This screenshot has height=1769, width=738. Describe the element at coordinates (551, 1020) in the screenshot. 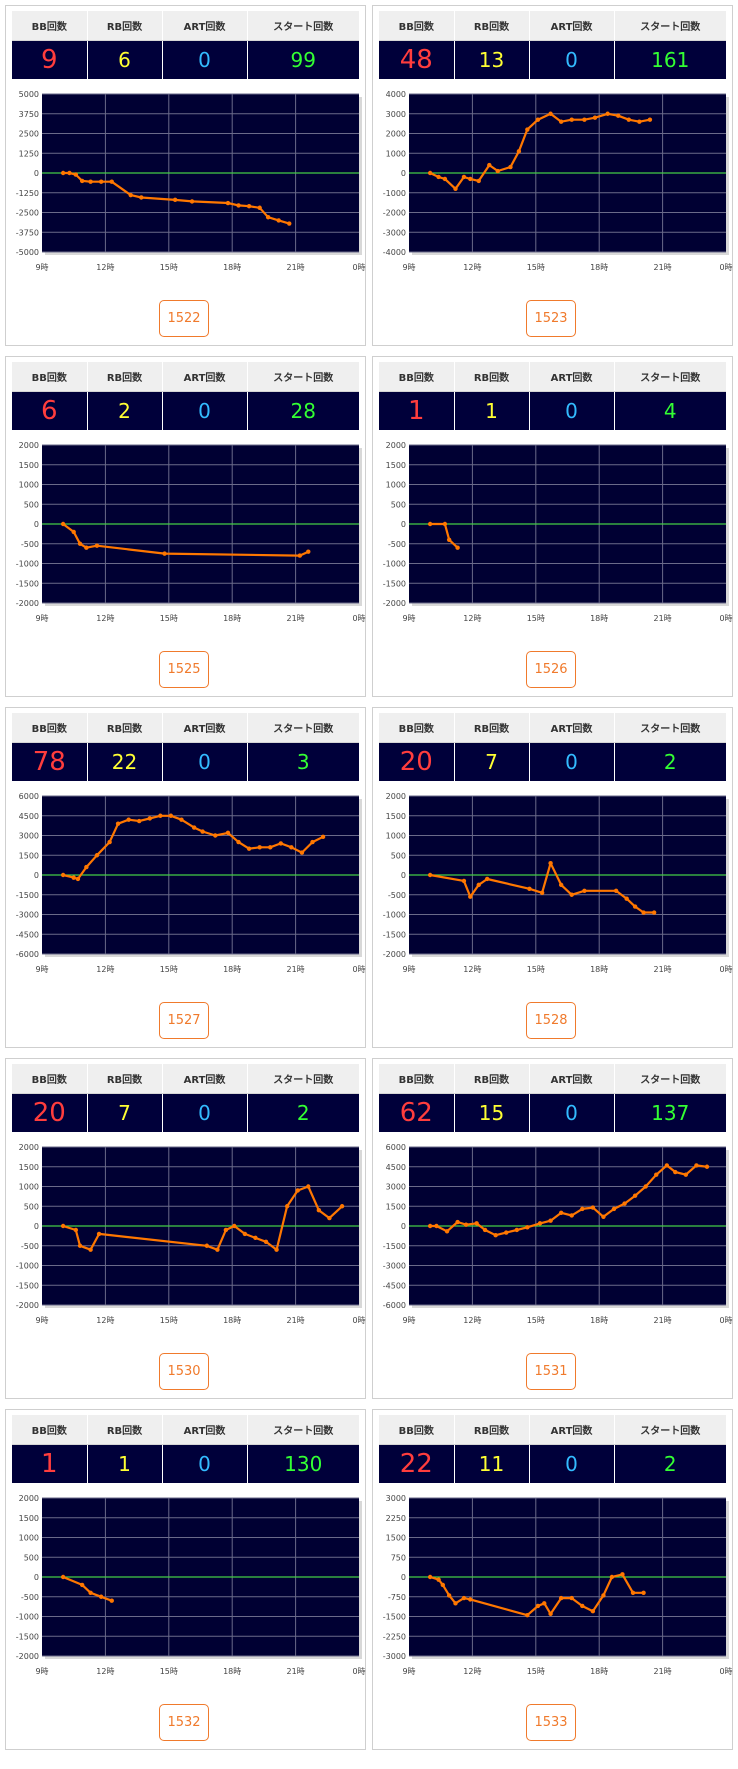

I see `machine-number-button: 1528` at that location.